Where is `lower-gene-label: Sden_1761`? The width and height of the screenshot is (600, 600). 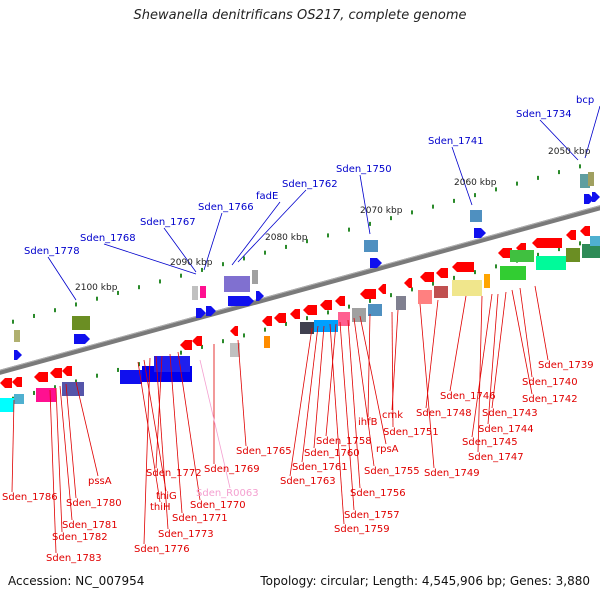
lower-gene-label: Sden_1761 is located at coordinates (320, 467).